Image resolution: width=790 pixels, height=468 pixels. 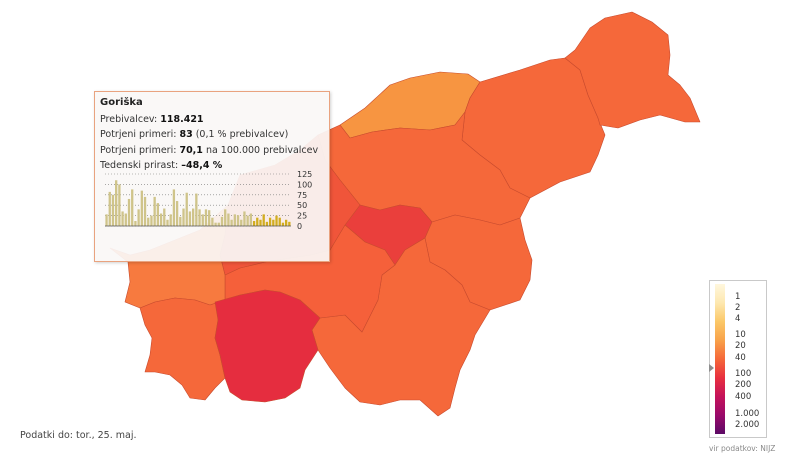 I want to click on confirmed-label: Potrjeni primeri:, so click(x=138, y=135).